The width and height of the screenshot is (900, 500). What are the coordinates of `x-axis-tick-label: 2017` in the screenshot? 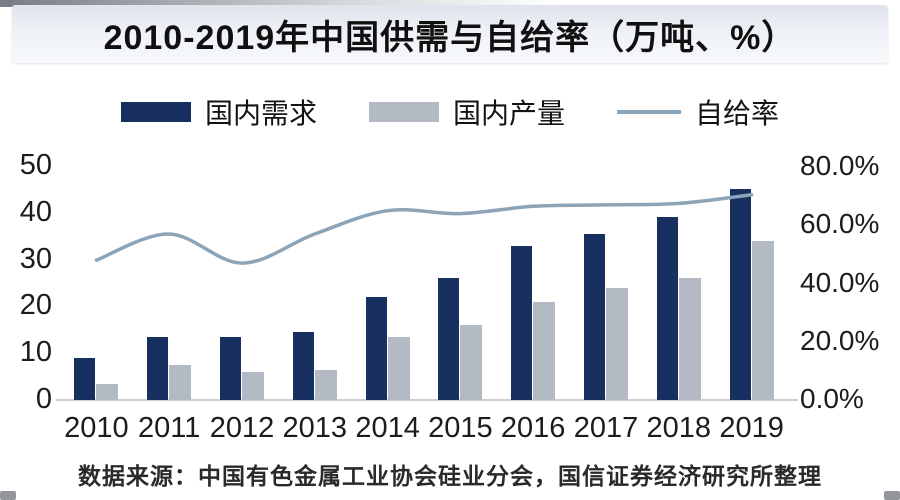 It's located at (606, 428).